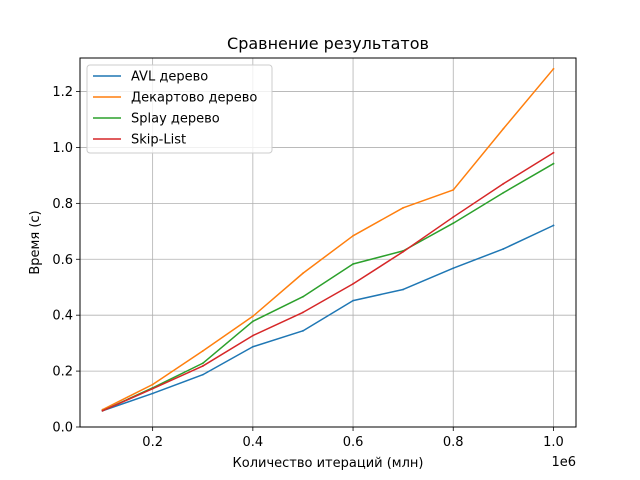 This screenshot has width=640, height=480. I want to click on y-tick-label: 1.2, so click(62, 92).